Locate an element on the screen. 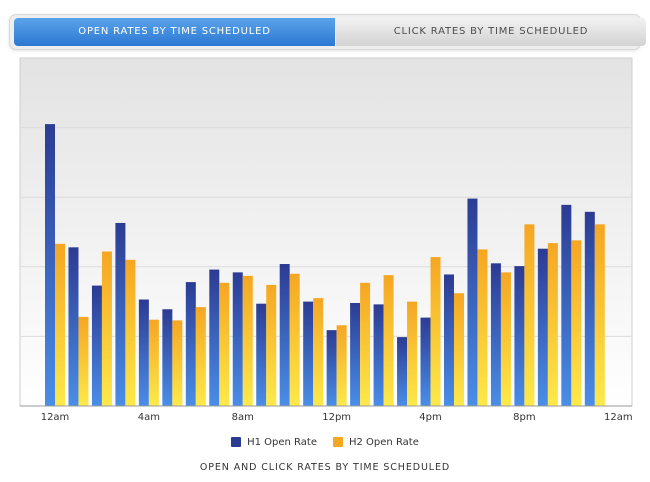  bar-h1-8am is located at coordinates (237, 339).